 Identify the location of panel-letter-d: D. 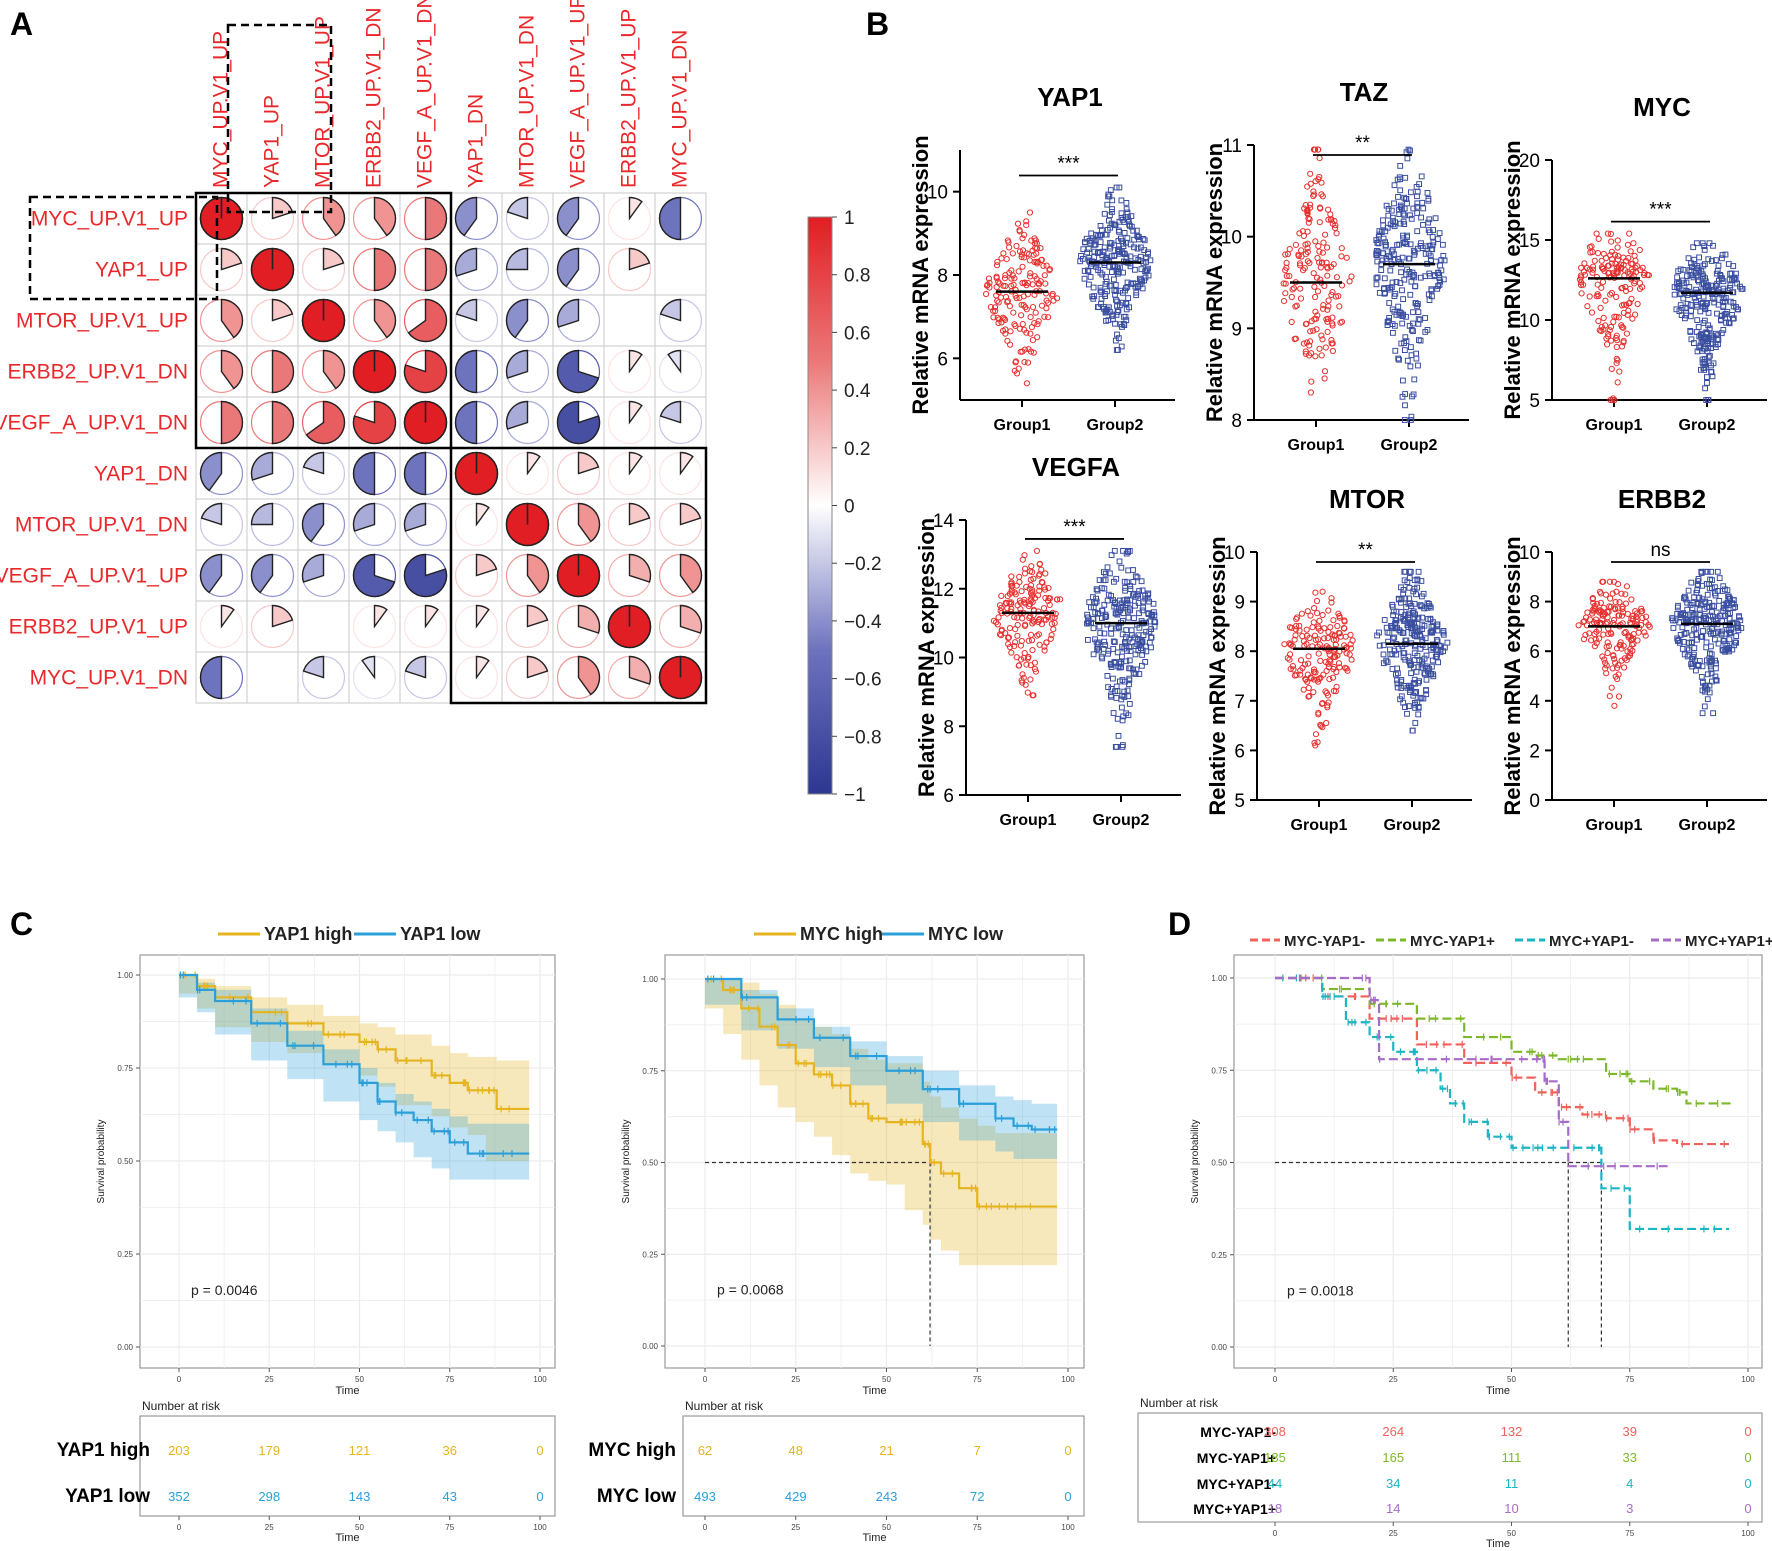
(1179, 924).